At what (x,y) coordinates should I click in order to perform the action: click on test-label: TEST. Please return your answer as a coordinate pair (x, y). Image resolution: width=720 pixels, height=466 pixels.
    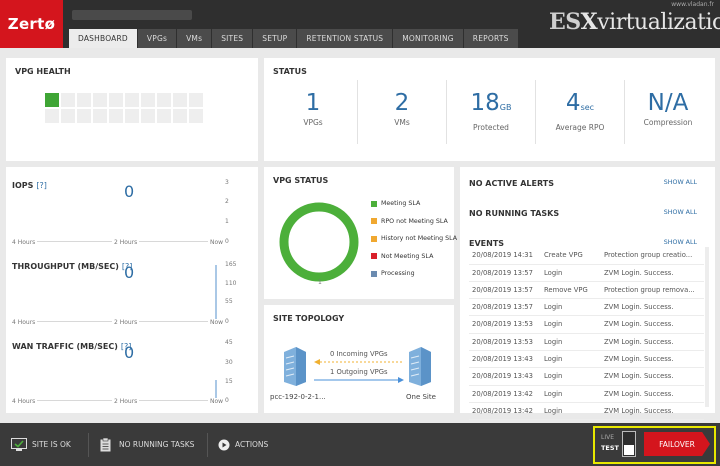
    Looking at the image, I should click on (610, 448).